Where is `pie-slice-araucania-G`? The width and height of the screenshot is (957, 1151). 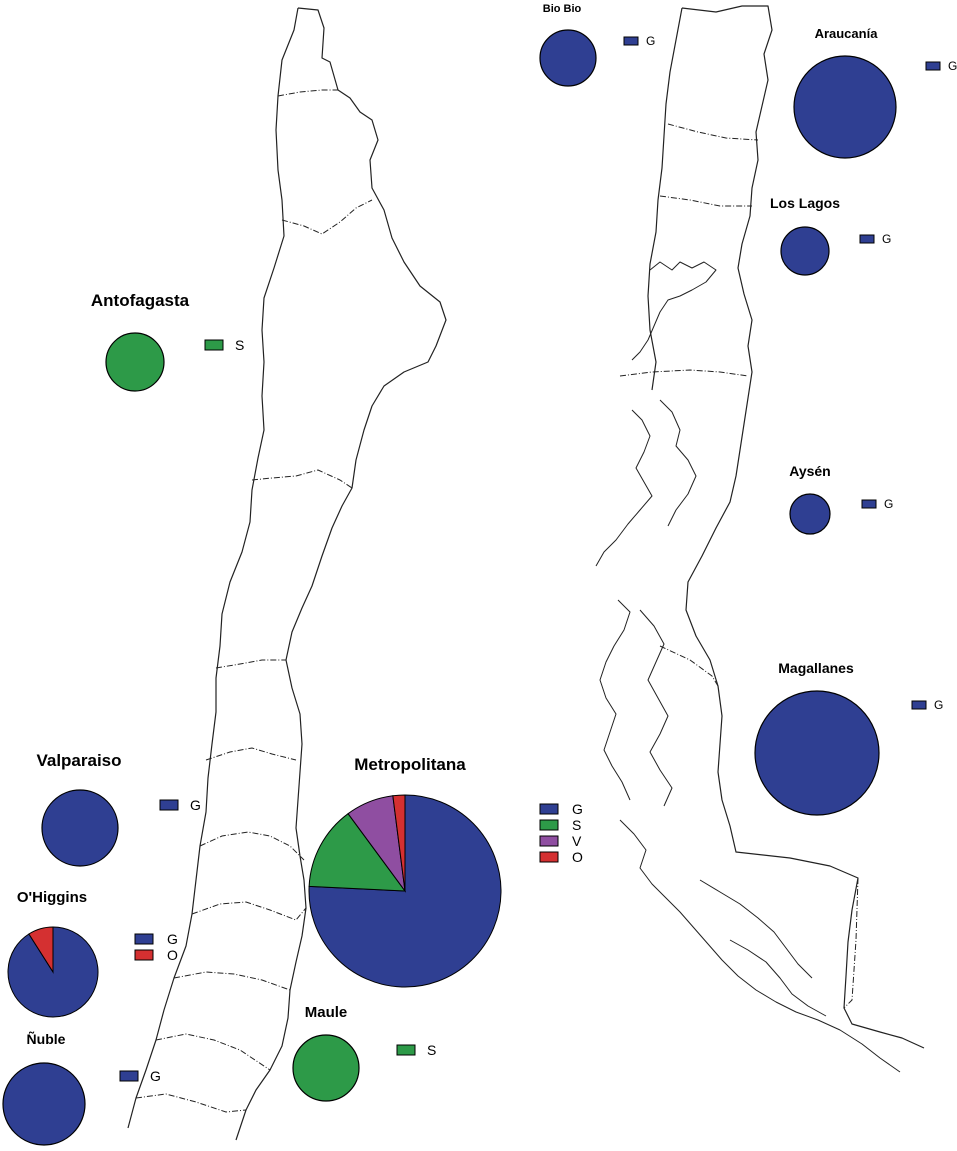 pie-slice-araucania-G is located at coordinates (845, 107).